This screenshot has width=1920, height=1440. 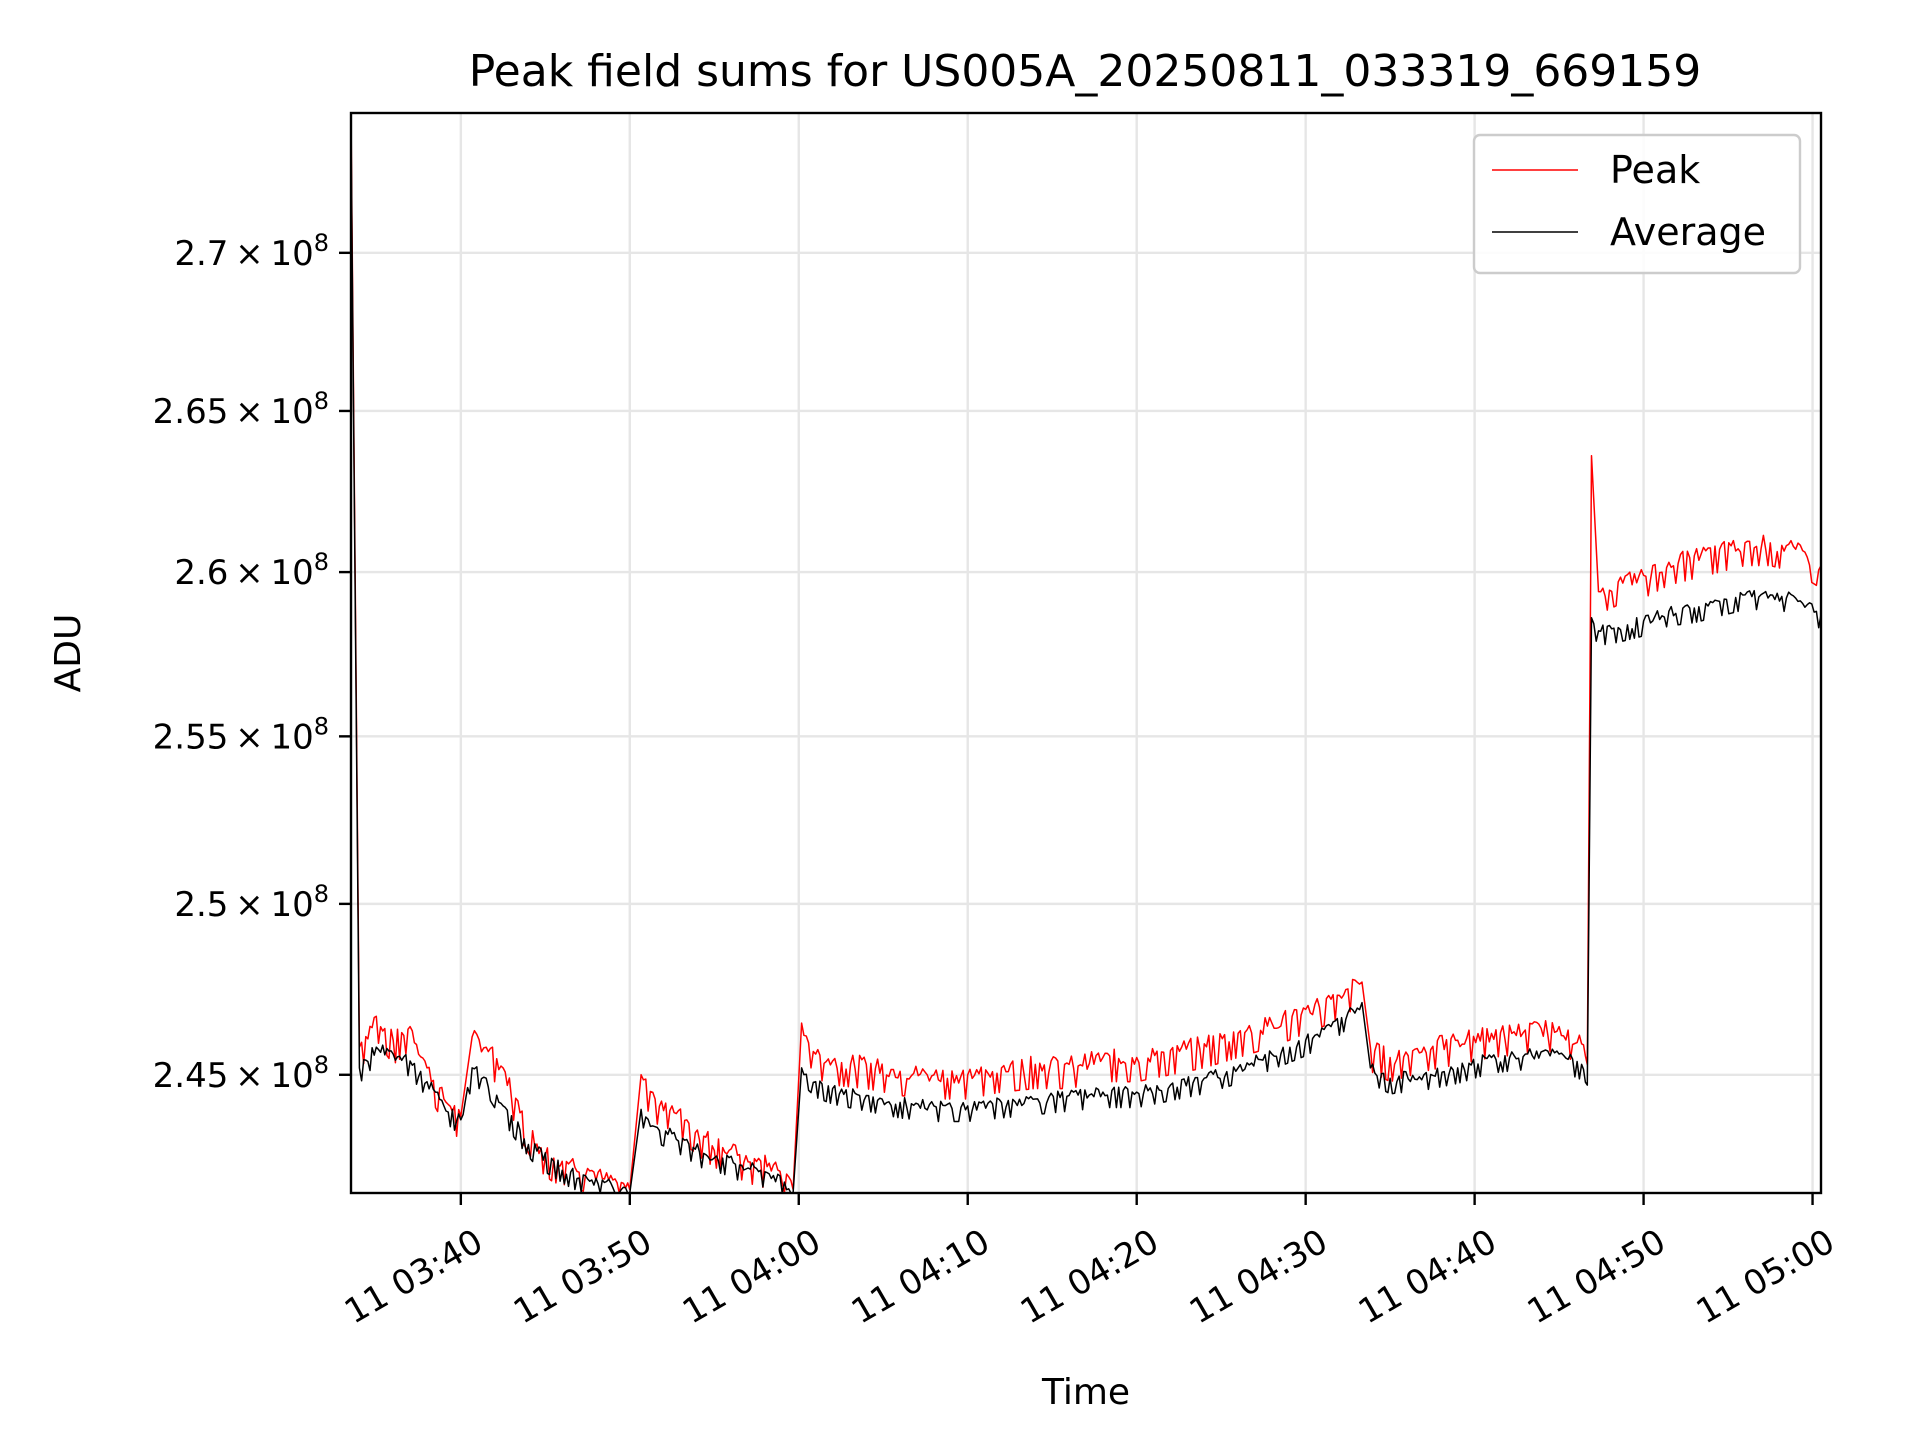 I want to click on y-tick-label: 2.65 × 108, so click(x=241, y=409).